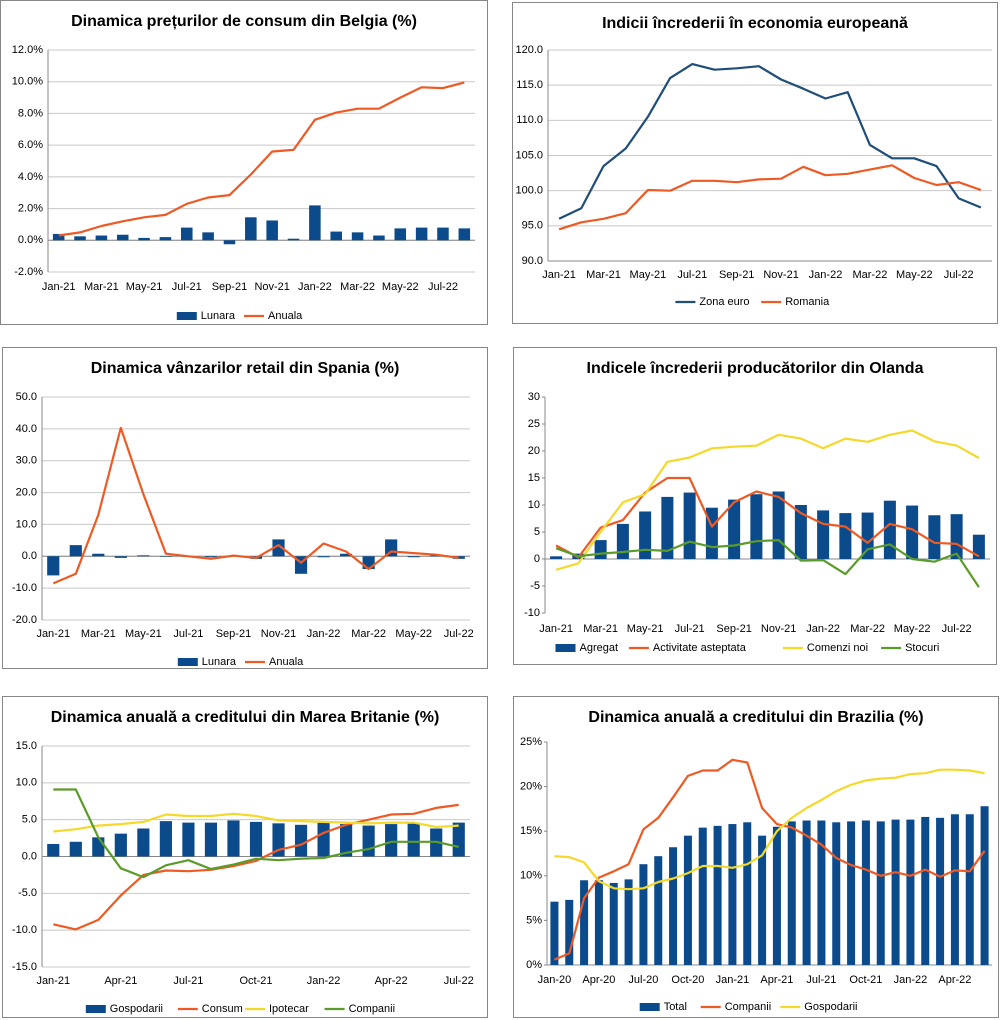 This screenshot has width=1000, height=1020. What do you see at coordinates (529, 155) in the screenshot?
I see `y-tick-label: 105.0` at bounding box center [529, 155].